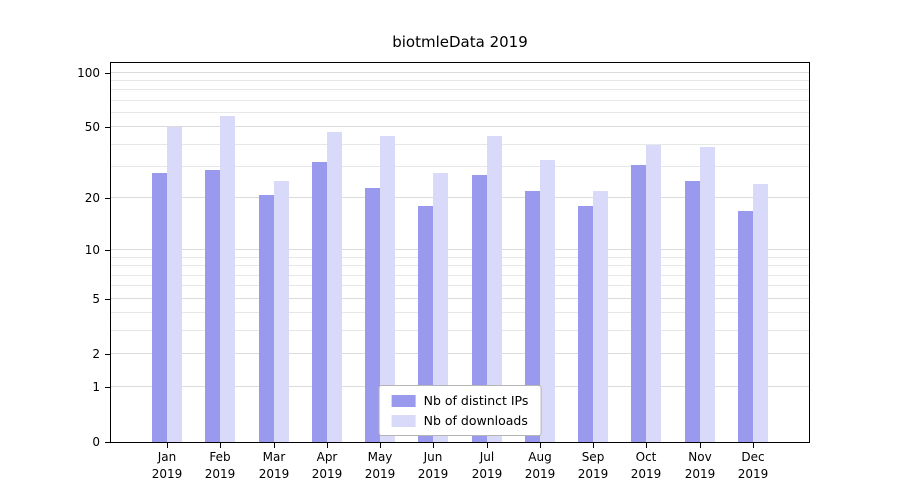 The height and width of the screenshot is (500, 900). I want to click on bar-feb-downloads, so click(227, 279).